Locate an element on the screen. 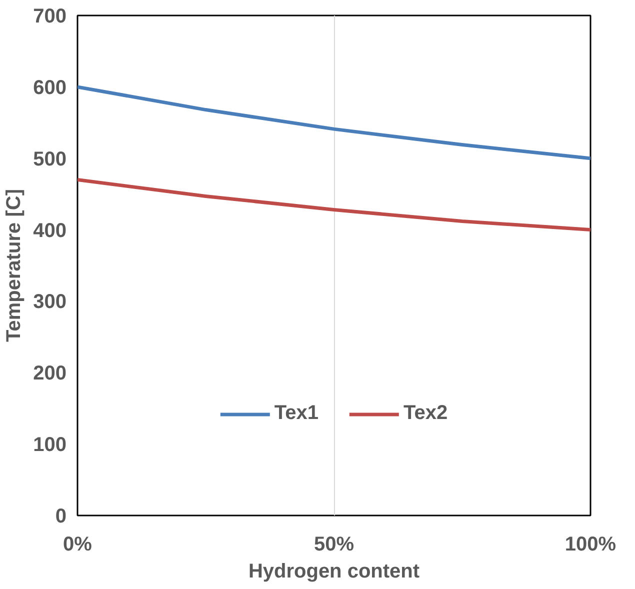  x-axis-title: Hydrogen content is located at coordinates (334, 571).